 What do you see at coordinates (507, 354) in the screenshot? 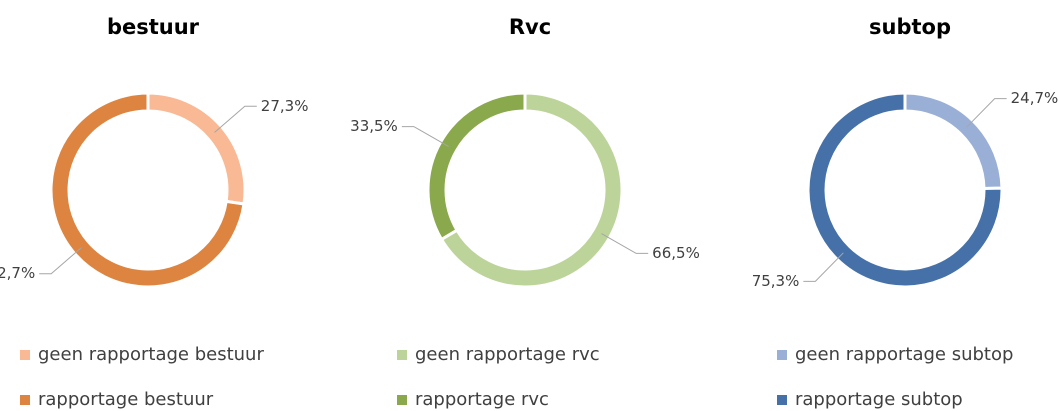
I see `legend-label: geen rapportage rvc` at bounding box center [507, 354].